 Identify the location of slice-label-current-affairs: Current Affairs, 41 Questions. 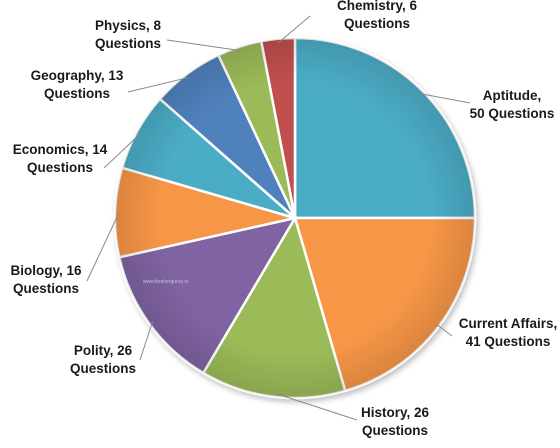
(508, 332).